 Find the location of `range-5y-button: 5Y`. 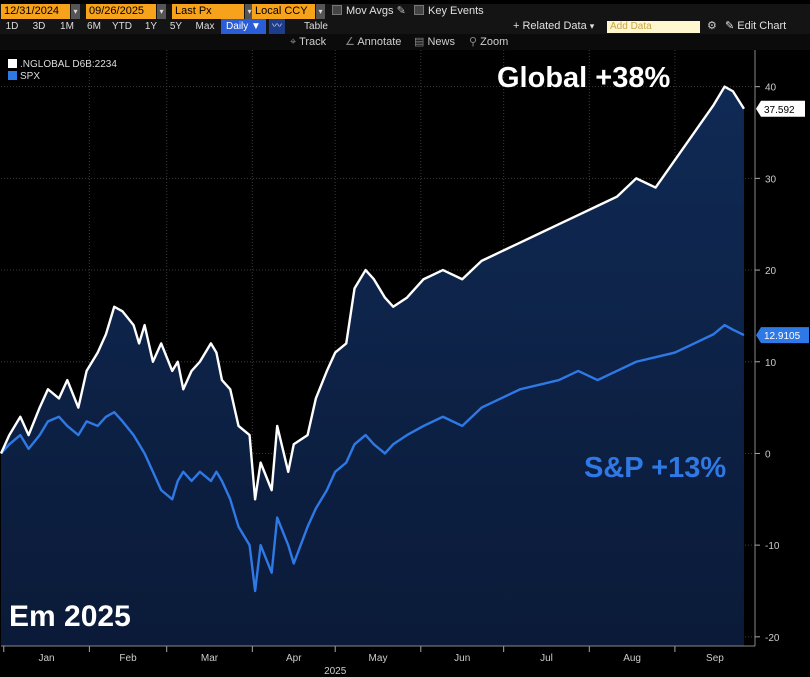

range-5y-button: 5Y is located at coordinates (176, 26).